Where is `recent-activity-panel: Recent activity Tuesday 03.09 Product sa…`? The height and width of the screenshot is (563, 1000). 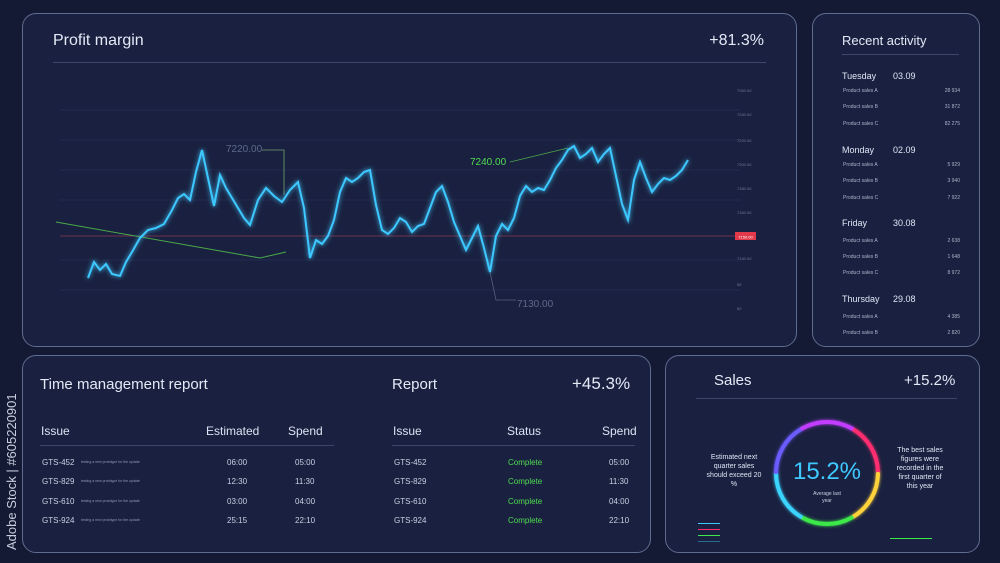 recent-activity-panel: Recent activity Tuesday 03.09 Product sa… is located at coordinates (896, 180).